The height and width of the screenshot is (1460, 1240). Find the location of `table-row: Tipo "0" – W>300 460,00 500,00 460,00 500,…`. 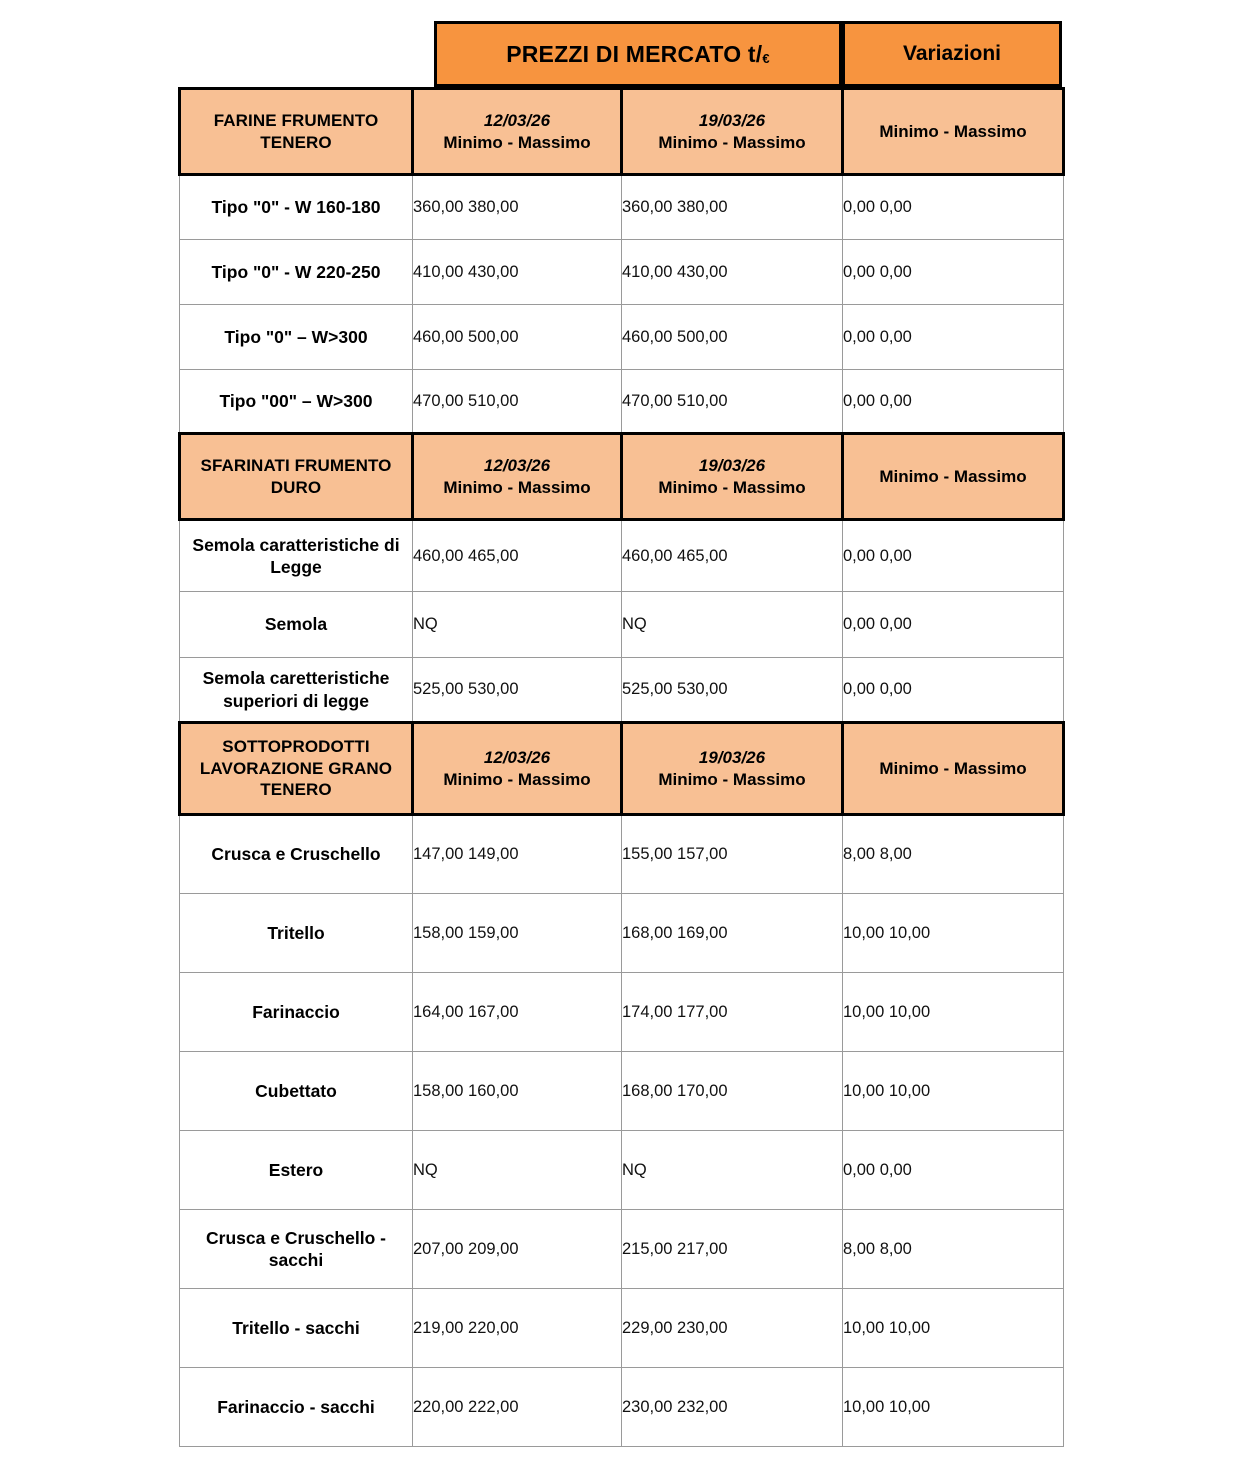

table-row: Tipo "0" – W>300 460,00 500,00 460,00 500,… is located at coordinates (621, 337).